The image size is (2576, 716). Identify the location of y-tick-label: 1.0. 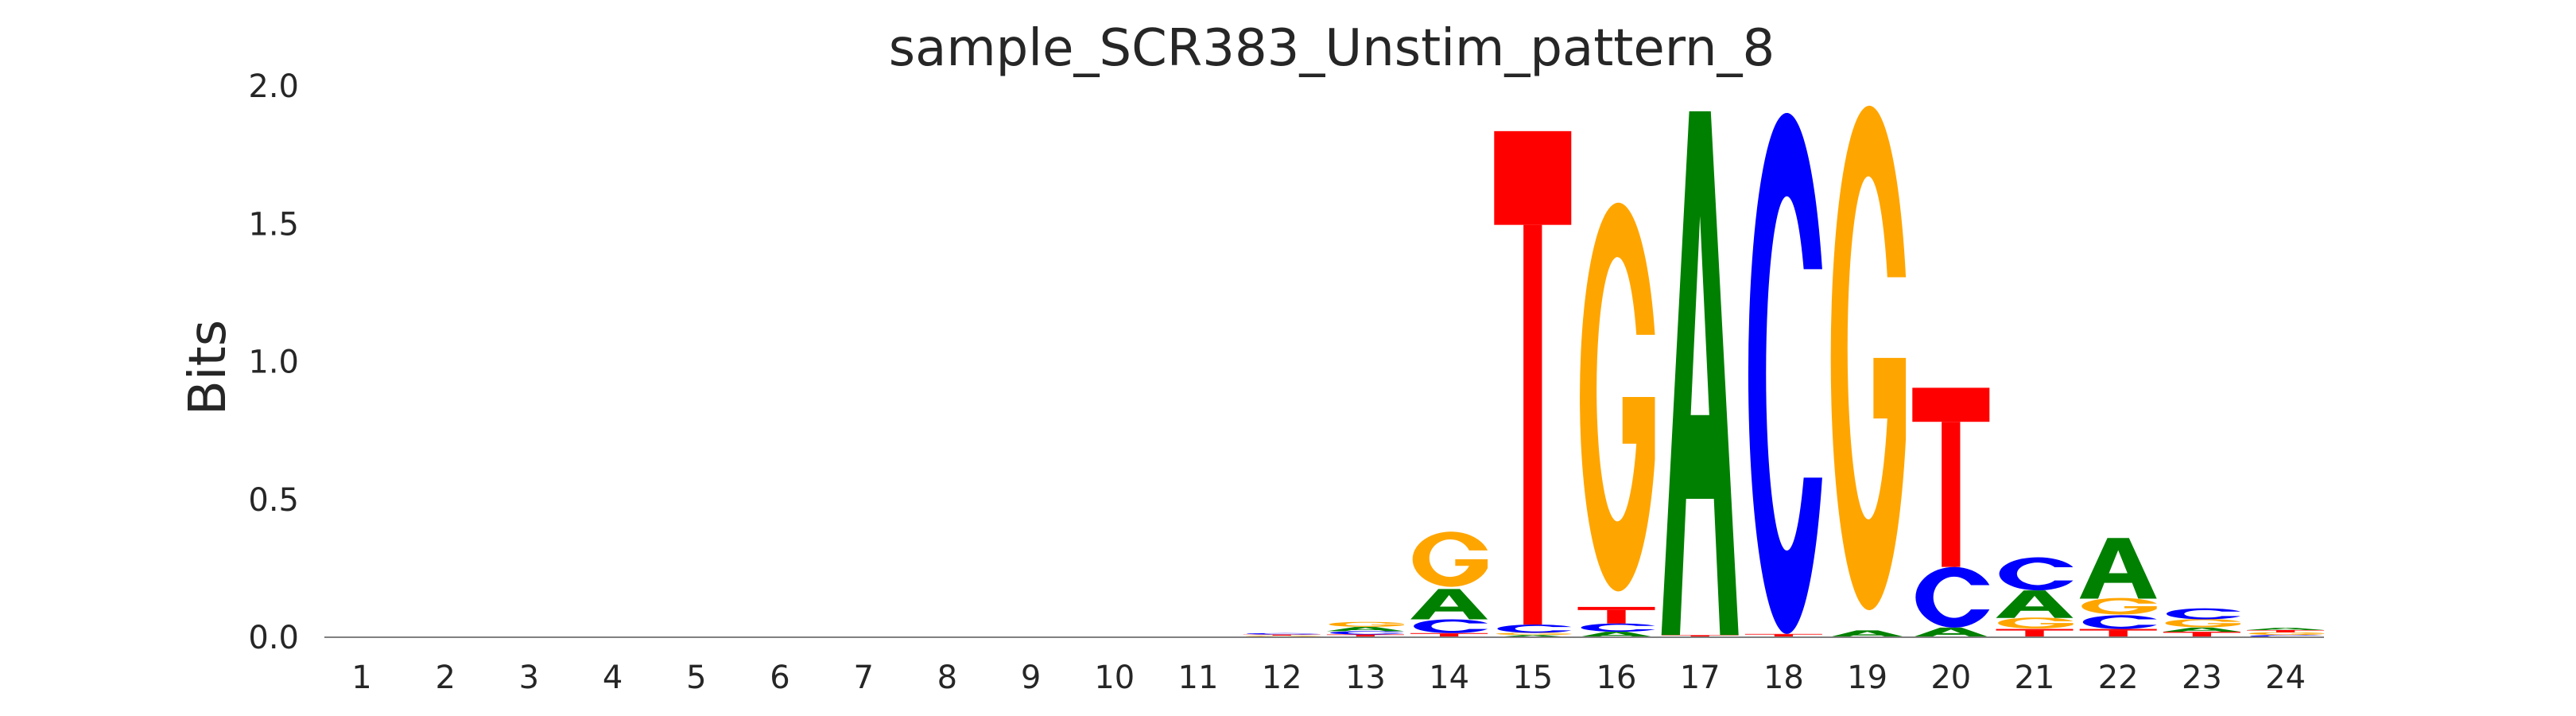
(273, 362).